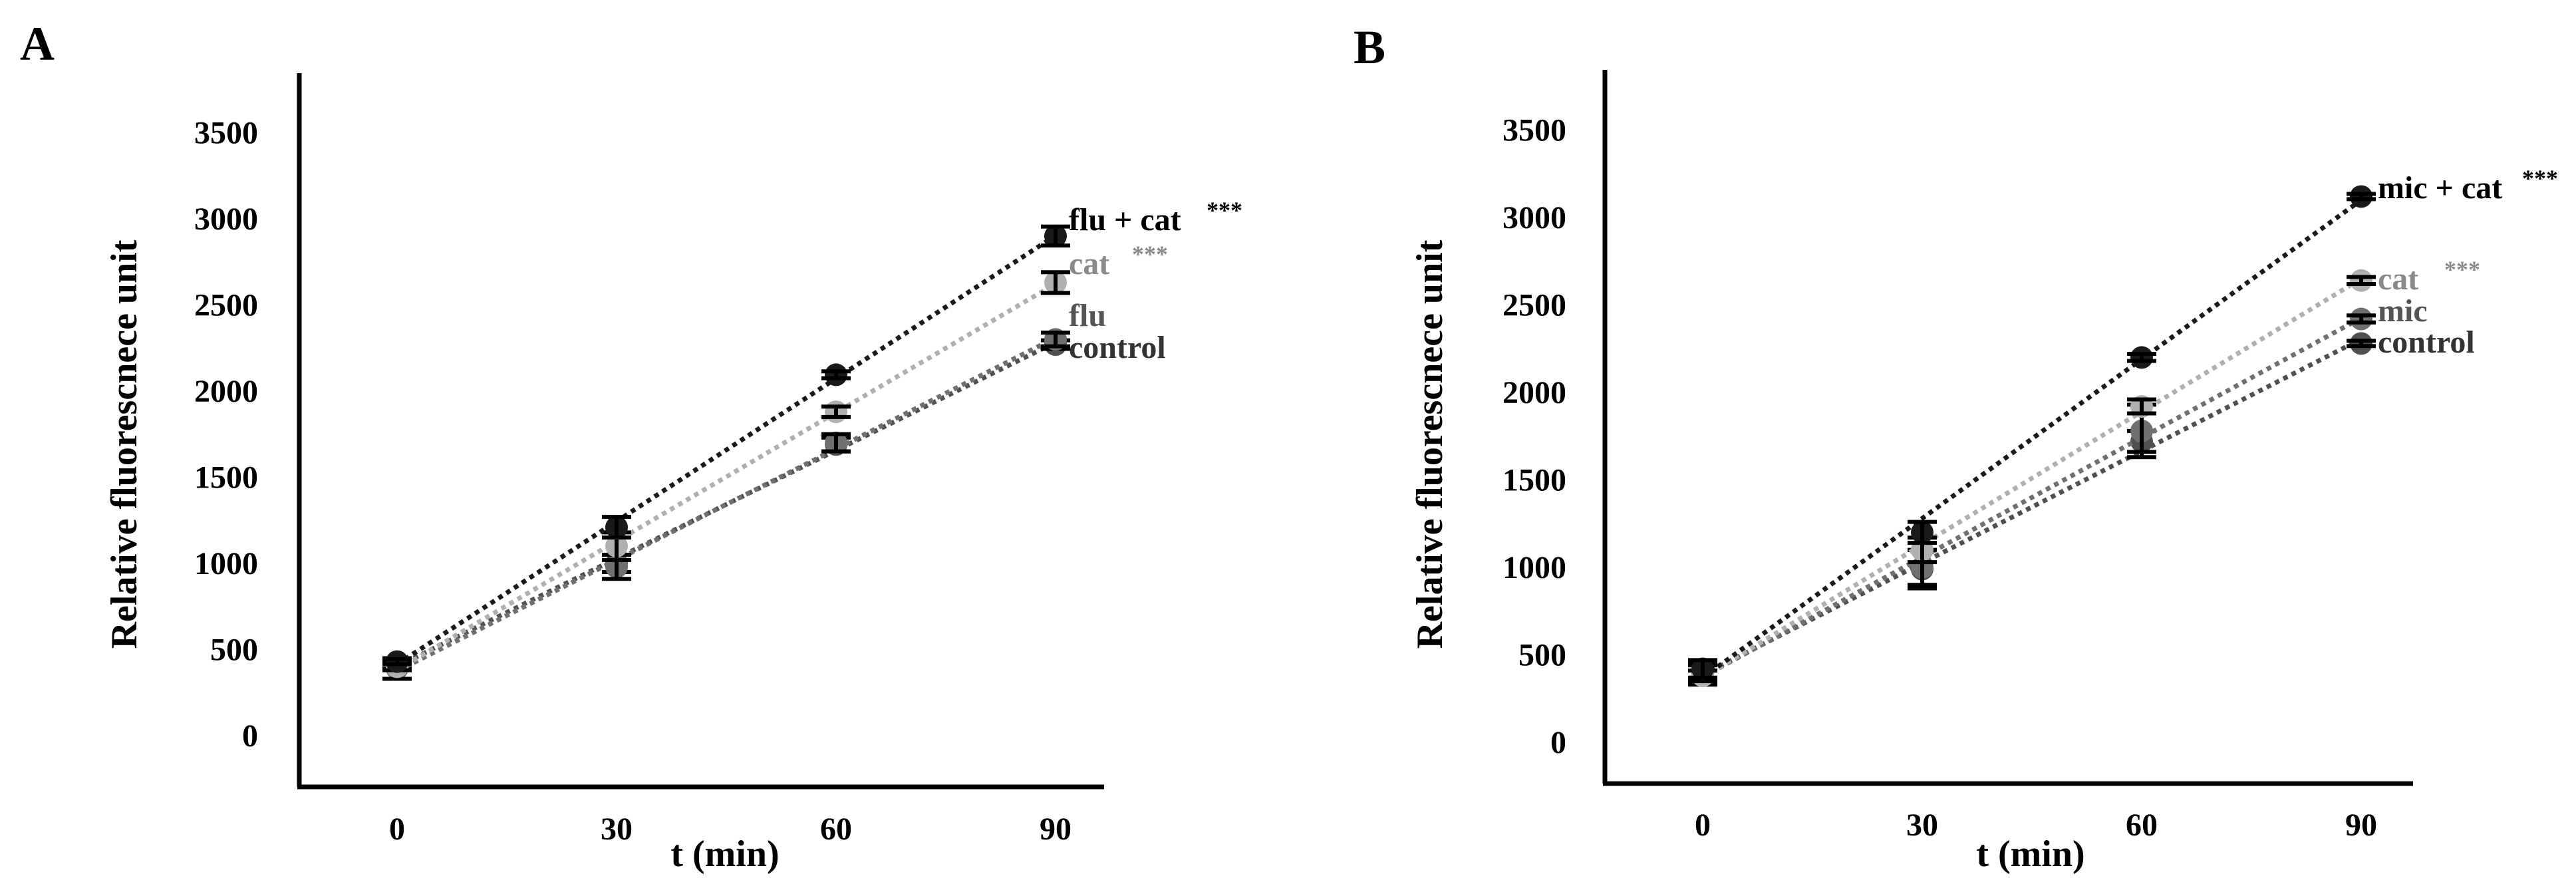  Describe the element at coordinates (1125, 220) in the screenshot. I see `series-label: flu + cat` at that location.